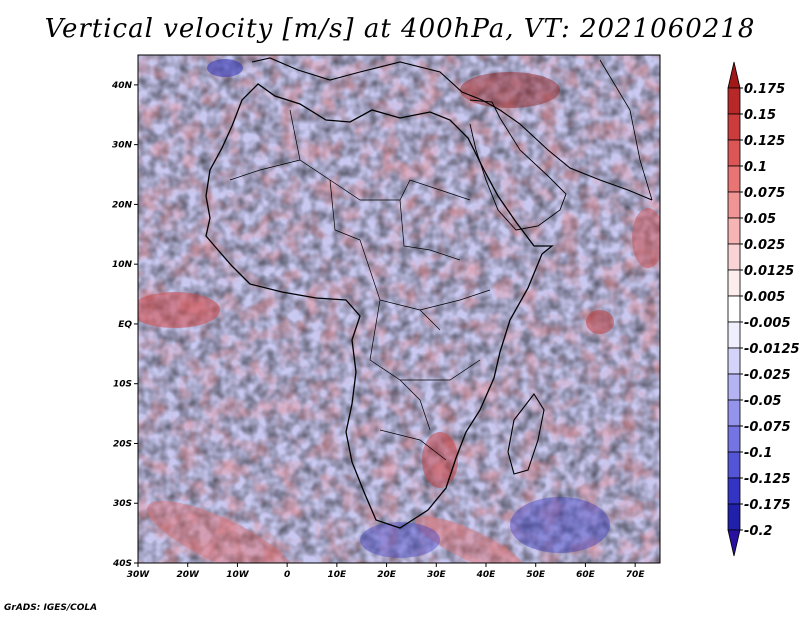  I want to click on lon-tick-label: 20E, so click(387, 575).